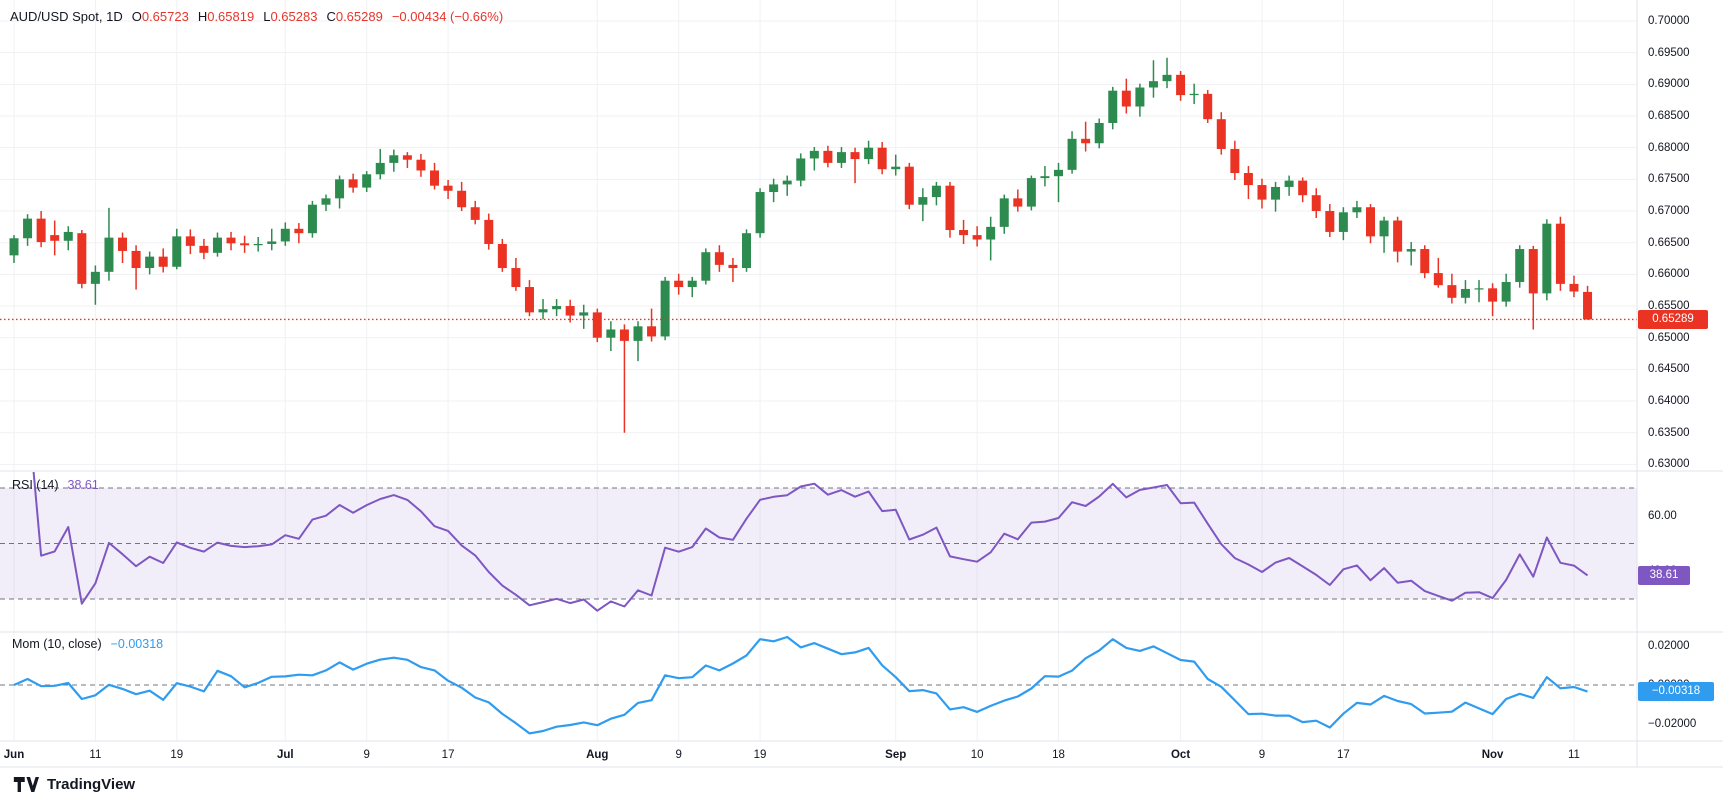  I want to click on price-axis-label: 0.68500, so click(1669, 116).